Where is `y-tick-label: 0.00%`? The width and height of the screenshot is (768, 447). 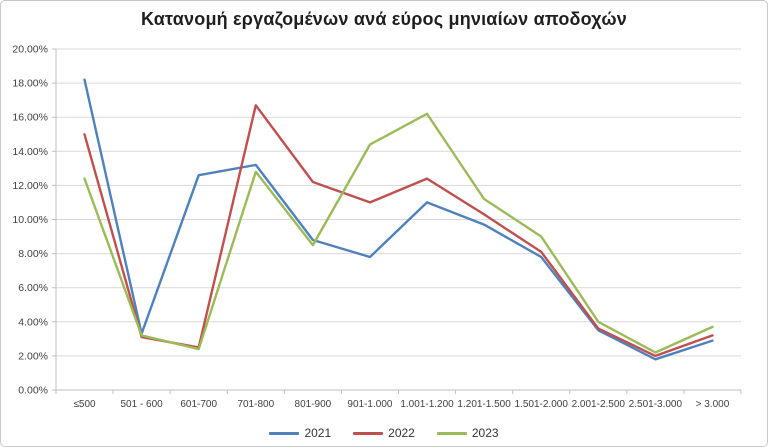 y-tick-label: 0.00% is located at coordinates (33, 391).